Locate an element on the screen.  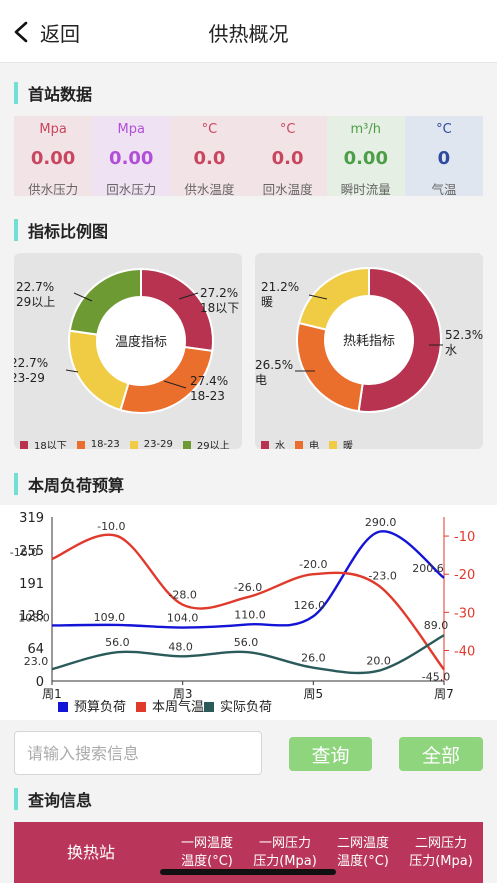
data-label: -23.0 is located at coordinates (382, 576).